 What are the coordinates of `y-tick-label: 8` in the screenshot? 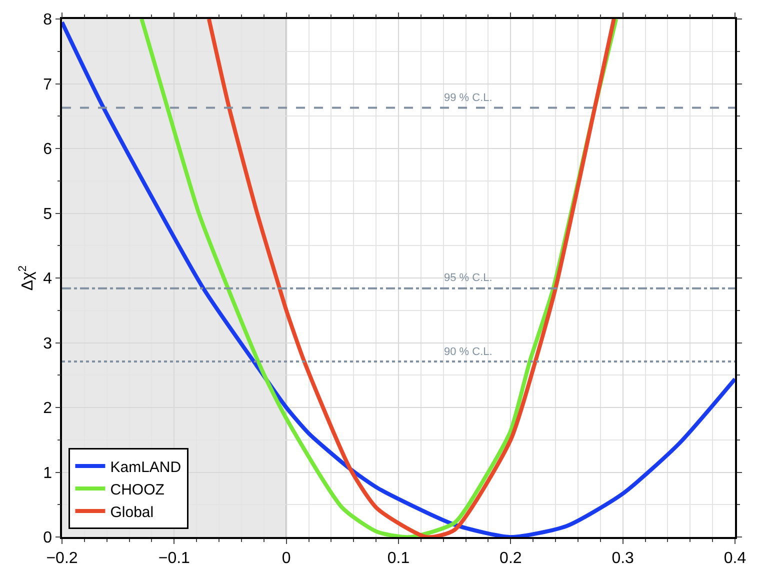 It's located at (47, 20).